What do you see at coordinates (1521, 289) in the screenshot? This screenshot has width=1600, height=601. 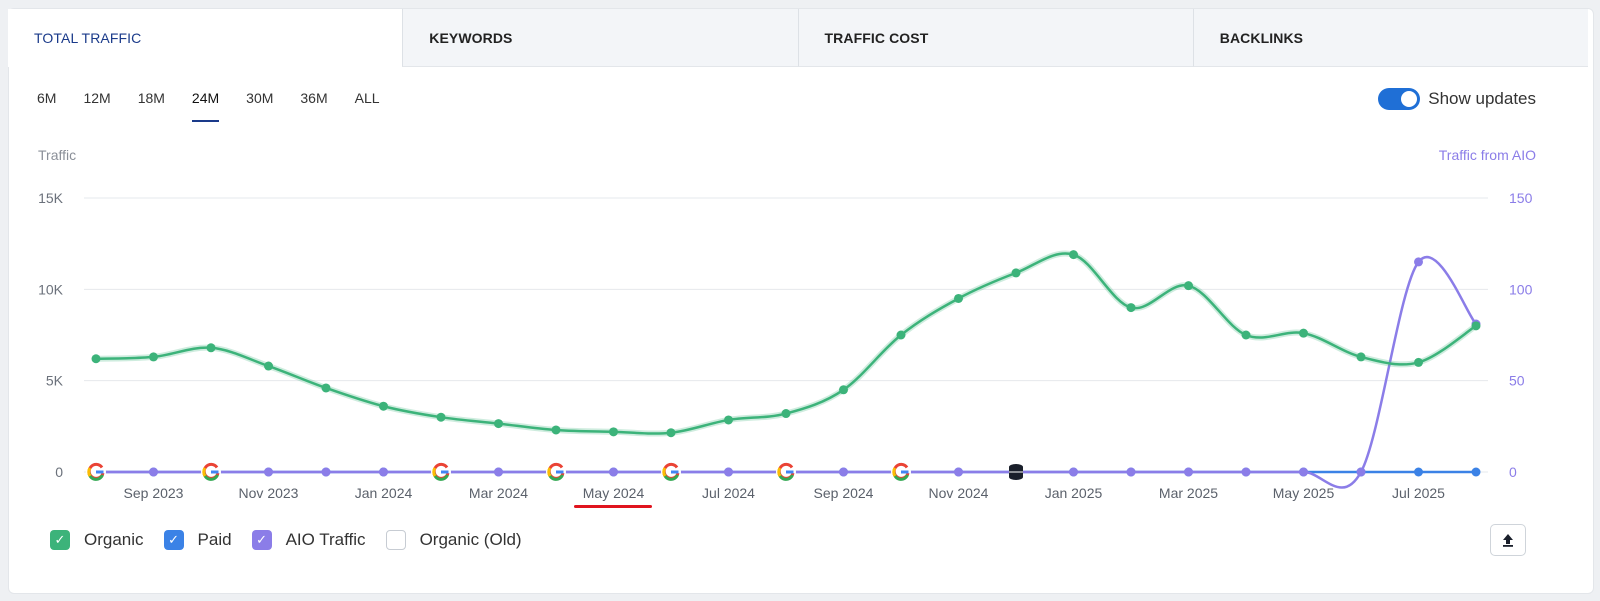 I see `y-tick-label-right: 100` at bounding box center [1521, 289].